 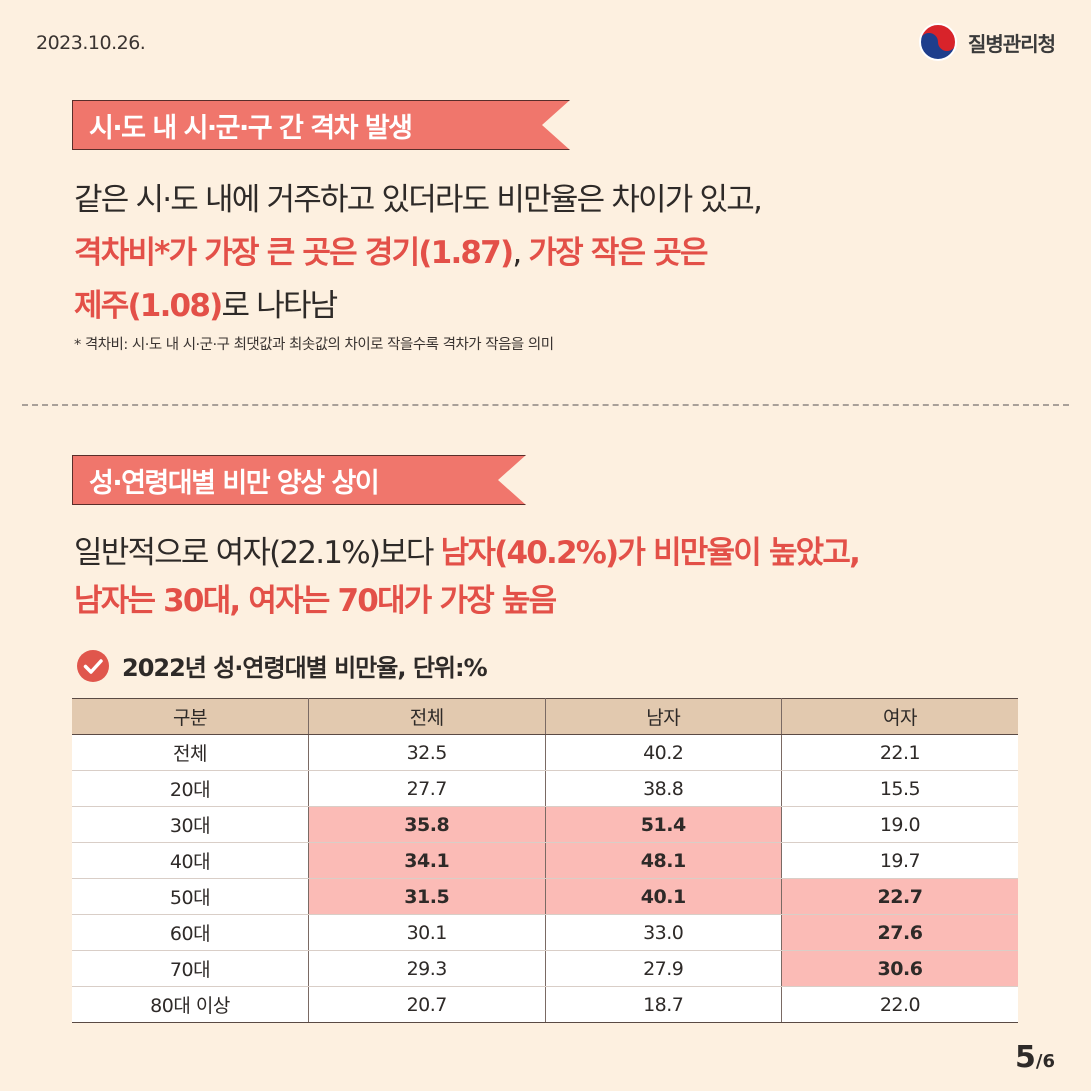 What do you see at coordinates (938, 42) in the screenshot?
I see `taegeuk-emblem-icon` at bounding box center [938, 42].